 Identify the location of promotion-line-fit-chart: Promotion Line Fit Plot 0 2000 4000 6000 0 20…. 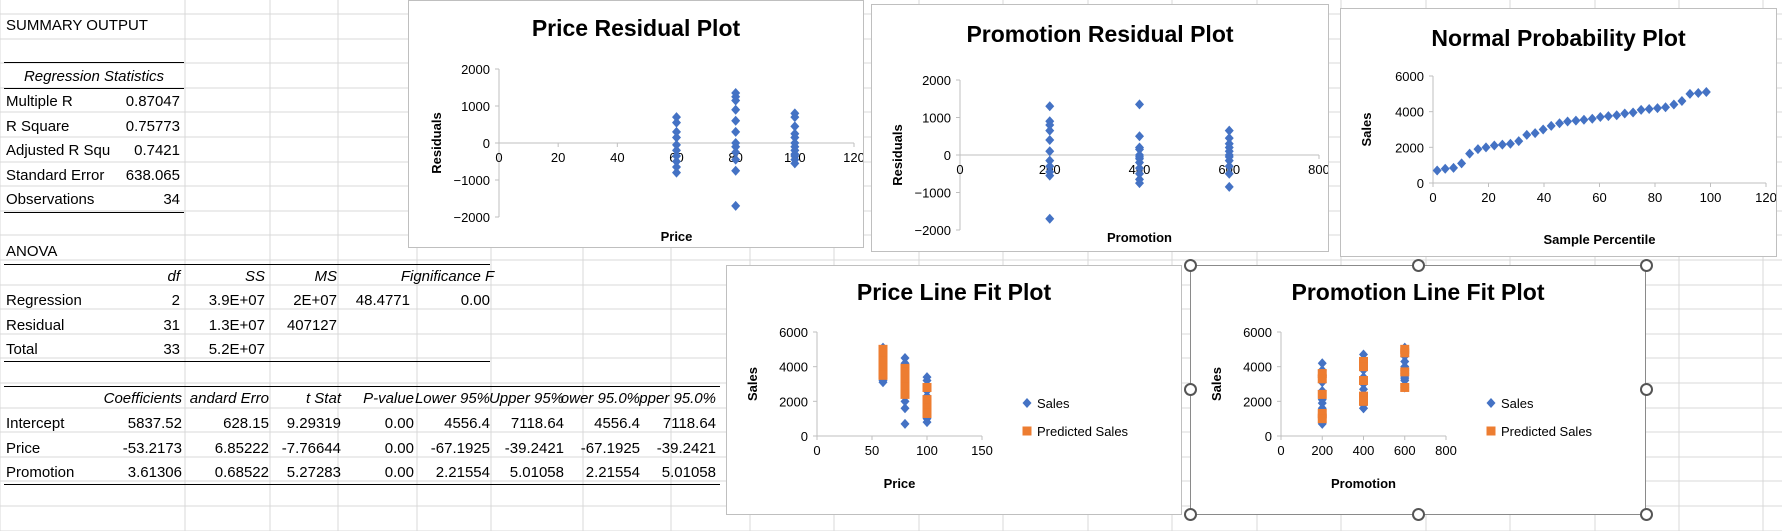
(1418, 390).